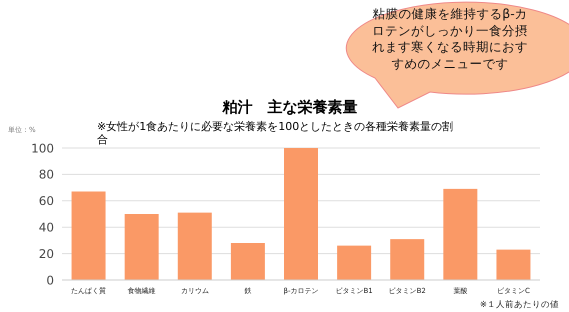 The width and height of the screenshot is (569, 312). Describe the element at coordinates (519, 305) in the screenshot. I see `text: ※１人前あたりの値` at that location.